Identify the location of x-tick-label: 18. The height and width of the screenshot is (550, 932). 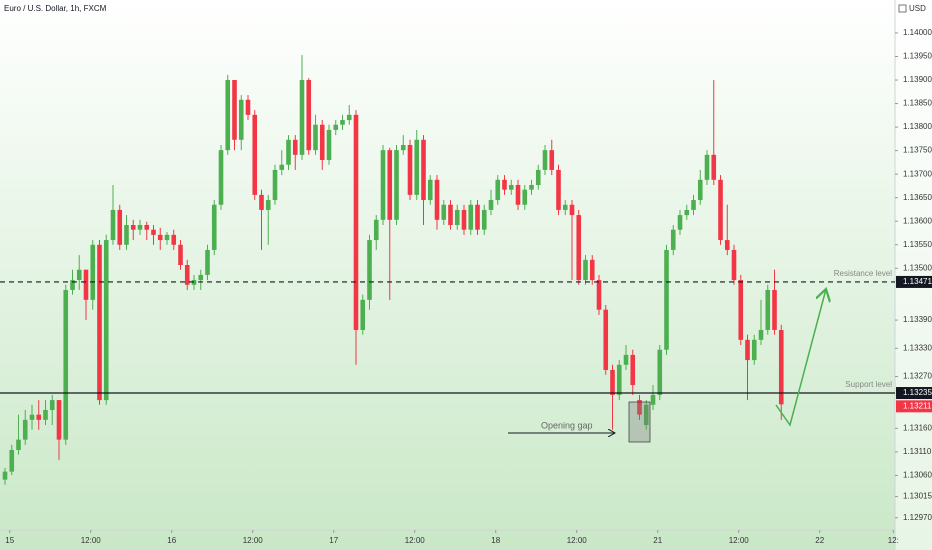
(495, 540).